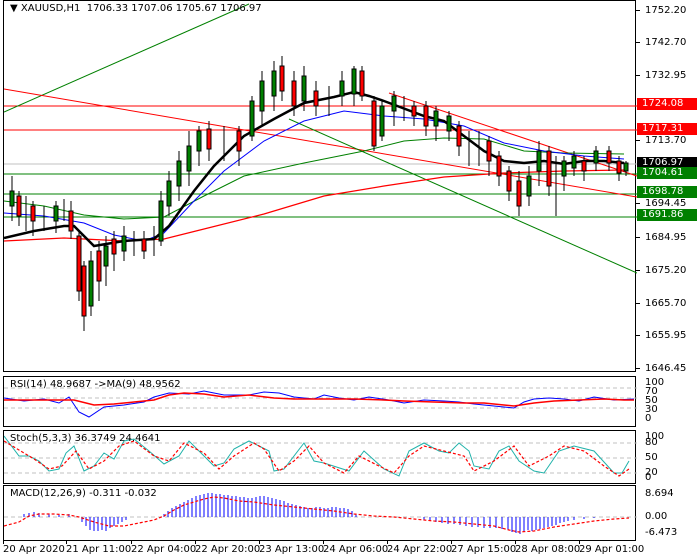 The width and height of the screenshot is (700, 560). I want to click on rsi-canvas, so click(320, 402).